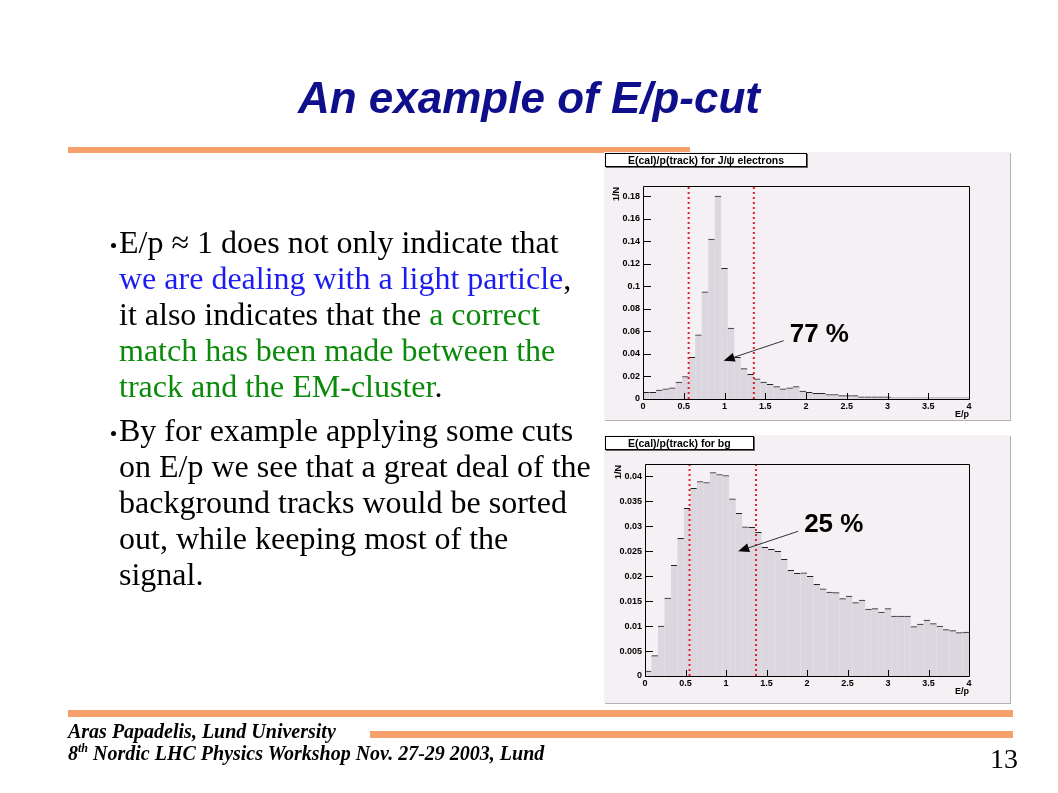 The width and height of the screenshot is (1058, 793). I want to click on chart-title: E(cal)/p(track) for bg, so click(679, 443).